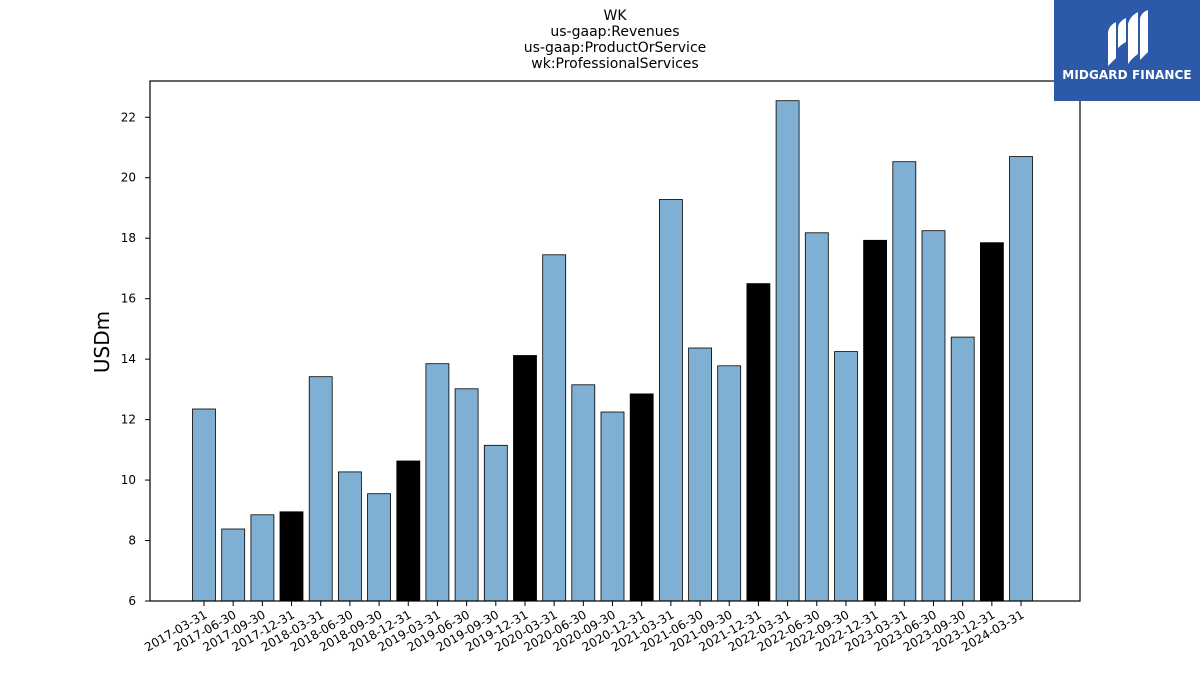  I want to click on chart-title-line: us-gaap:ProductOrService, so click(615, 48).